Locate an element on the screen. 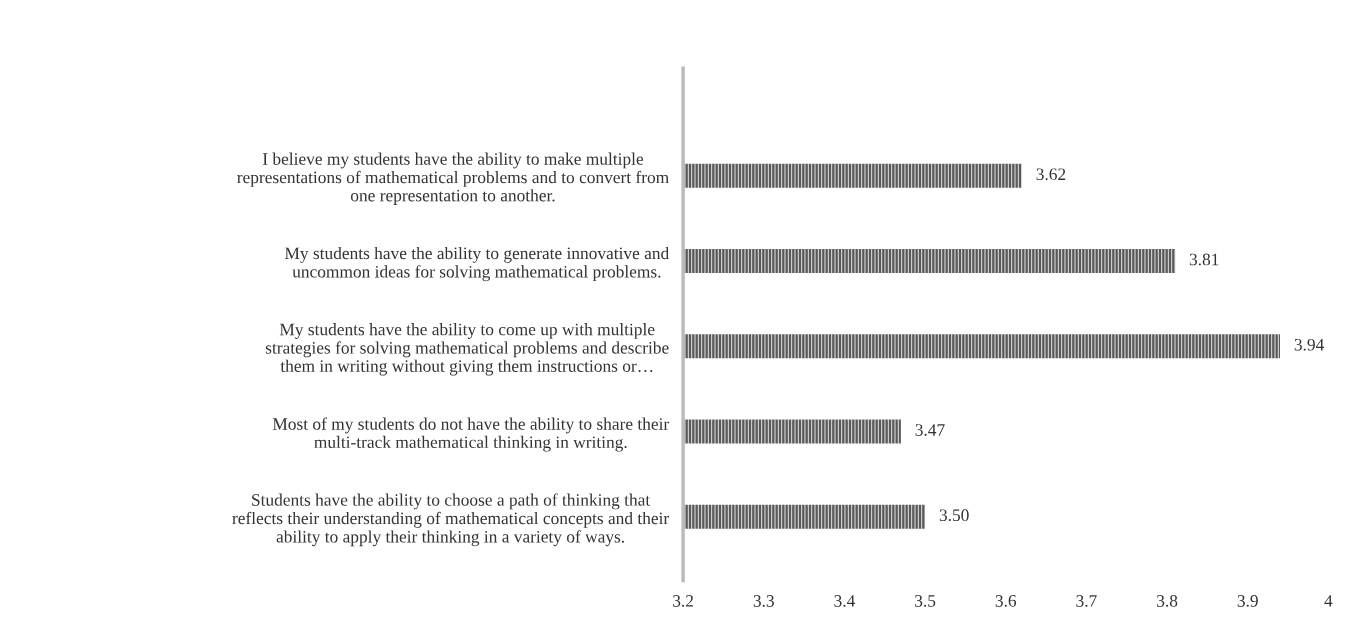 The image size is (1350, 621). data-label: 3.50 is located at coordinates (954, 515).